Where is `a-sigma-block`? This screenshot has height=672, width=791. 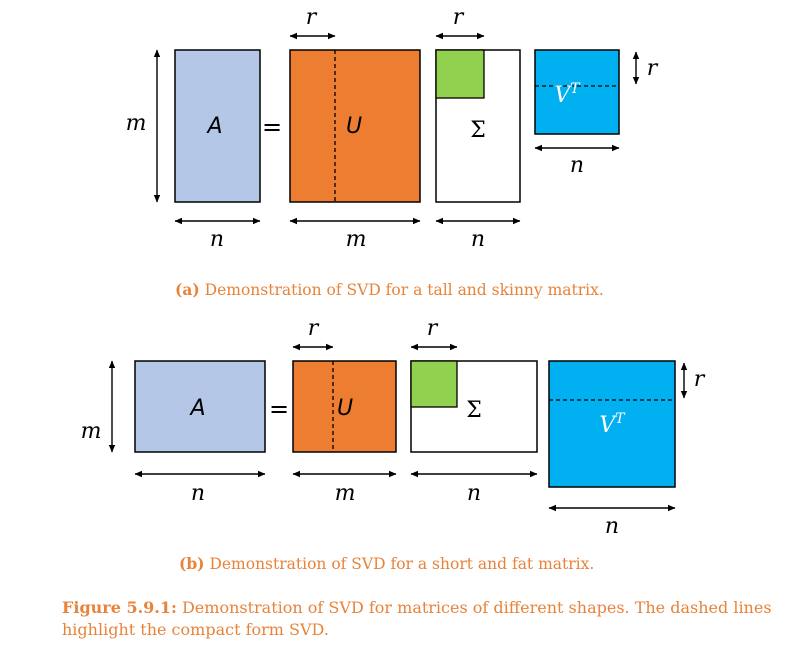 a-sigma-block is located at coordinates (460, 74).